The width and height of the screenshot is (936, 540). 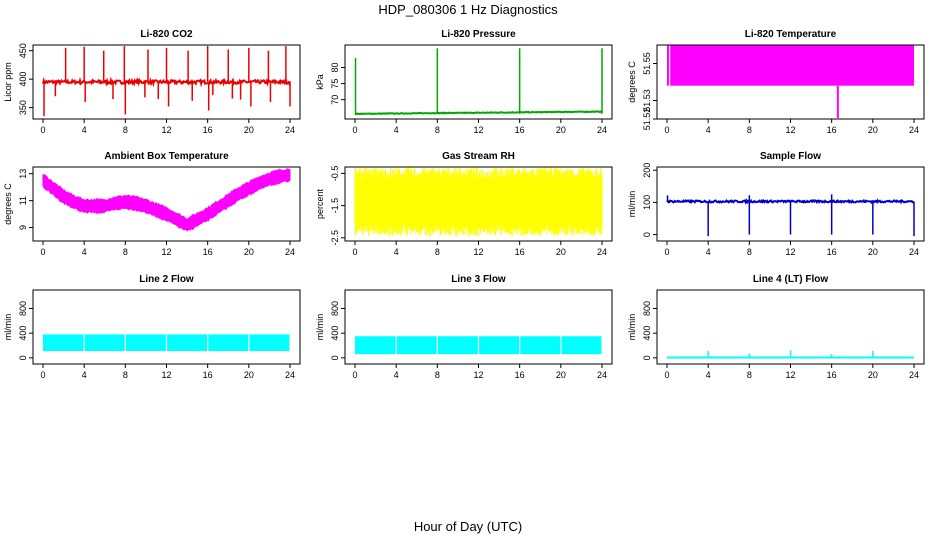 What do you see at coordinates (166, 279) in the screenshot?
I see `panel-title: Line 2 Flow` at bounding box center [166, 279].